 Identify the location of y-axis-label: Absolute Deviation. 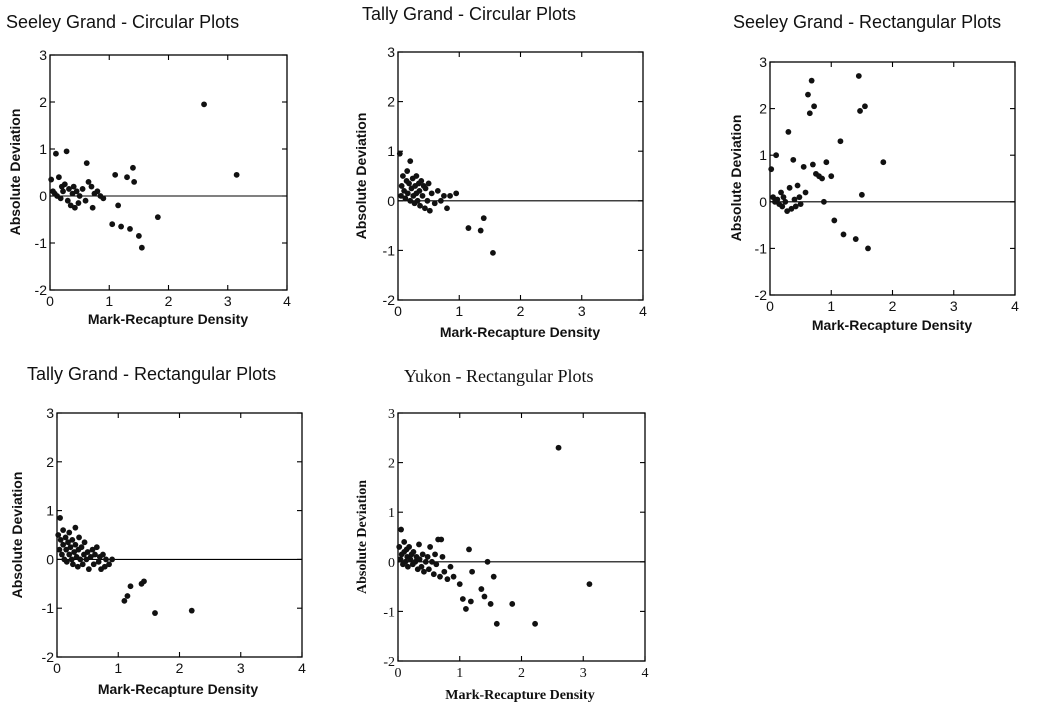
(736, 178).